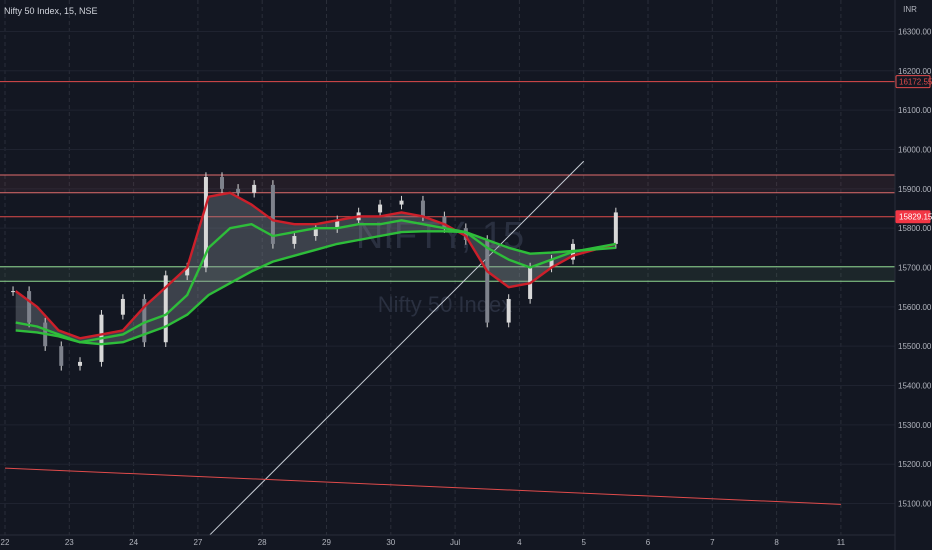 This screenshot has width=932, height=550. Describe the element at coordinates (915, 307) in the screenshot. I see `y-tick-label: 15600.00` at that location.